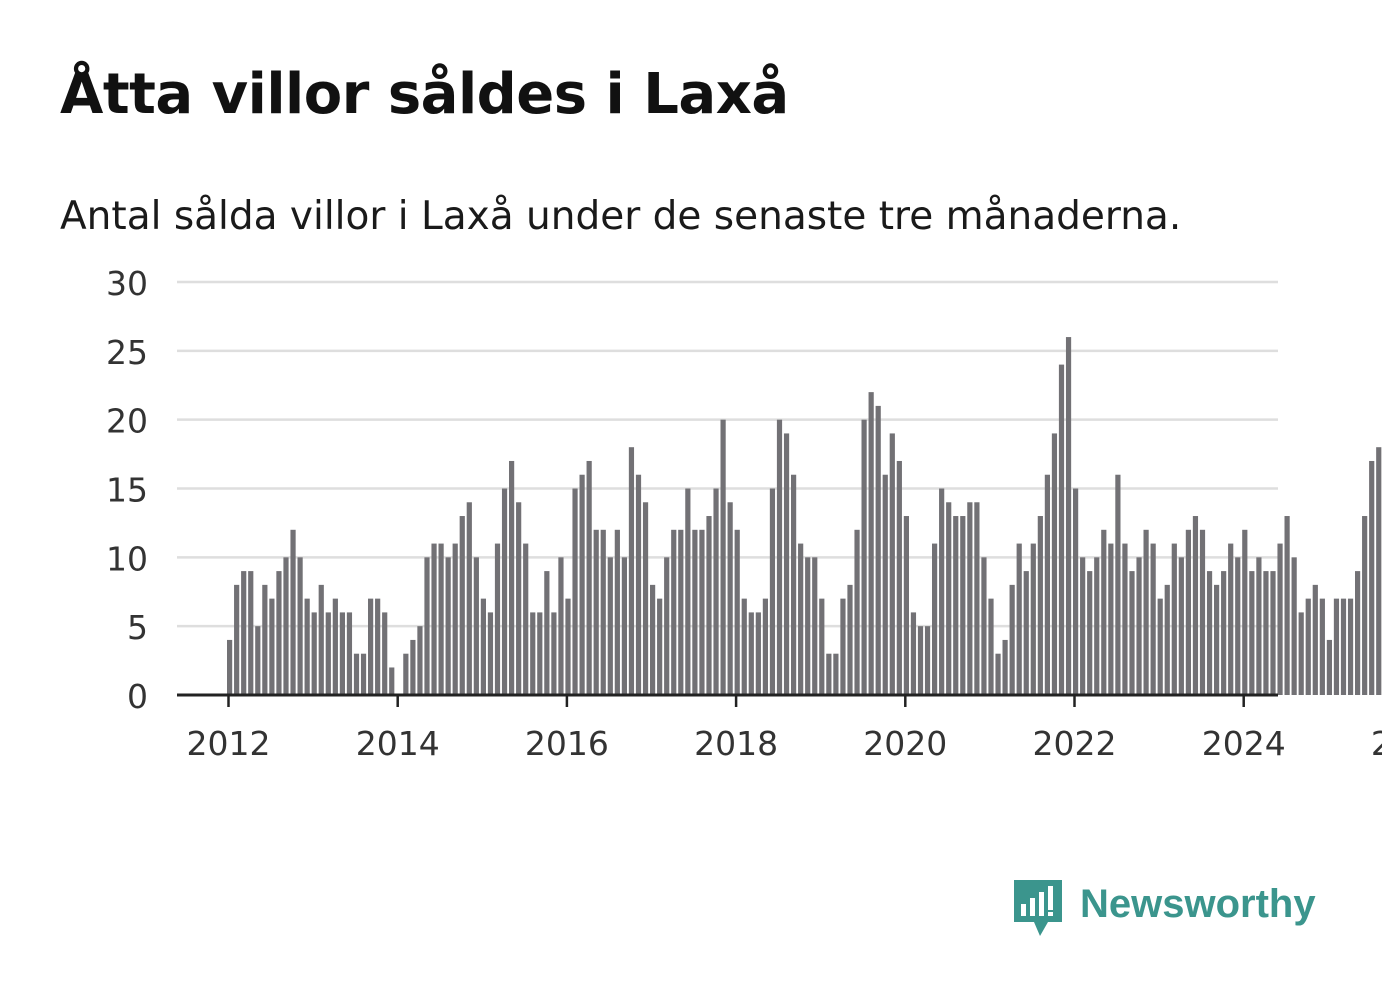  Describe the element at coordinates (127, 352) in the screenshot. I see `y-tick-label: 25` at that location.